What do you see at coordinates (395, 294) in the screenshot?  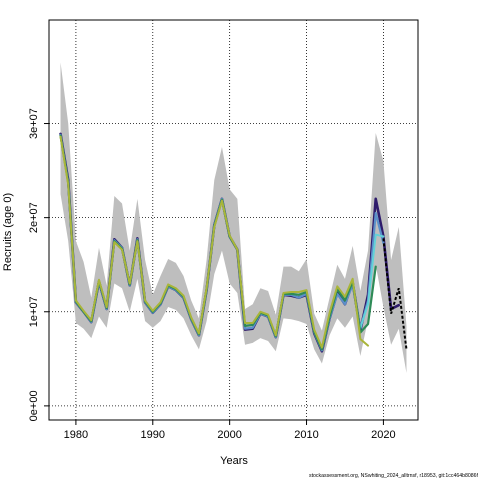 I see `projection-line` at bounding box center [395, 294].